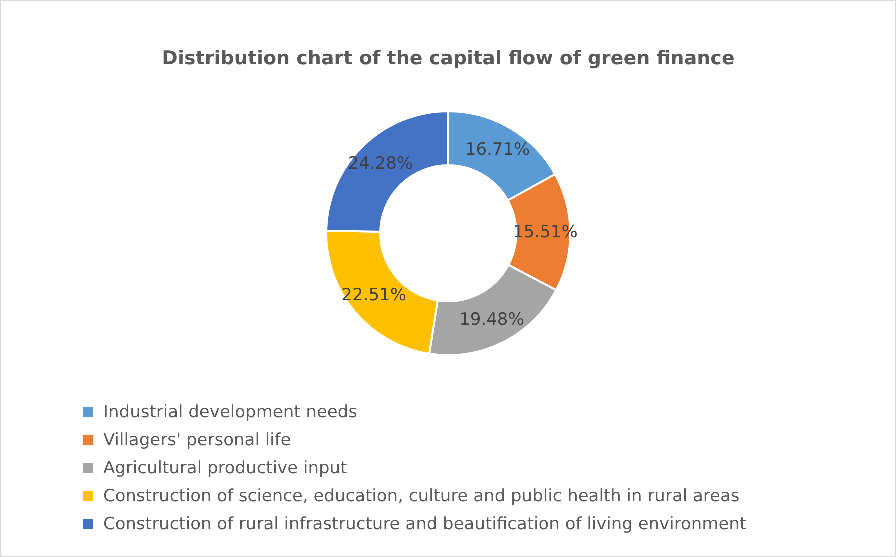 The height and width of the screenshot is (557, 896). Describe the element at coordinates (492, 320) in the screenshot. I see `data-label: 19.48%` at that location.